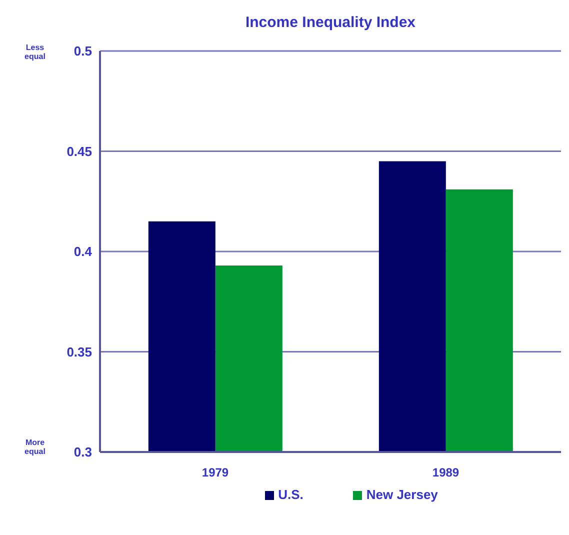  I want to click on legend-label: U.S., so click(291, 494).